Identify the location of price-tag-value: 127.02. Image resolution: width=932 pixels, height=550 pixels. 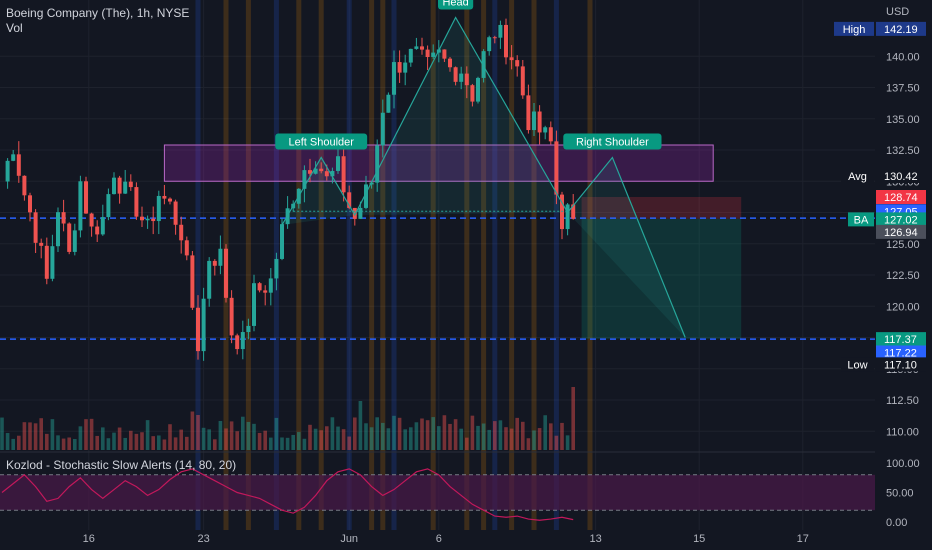
(901, 220).